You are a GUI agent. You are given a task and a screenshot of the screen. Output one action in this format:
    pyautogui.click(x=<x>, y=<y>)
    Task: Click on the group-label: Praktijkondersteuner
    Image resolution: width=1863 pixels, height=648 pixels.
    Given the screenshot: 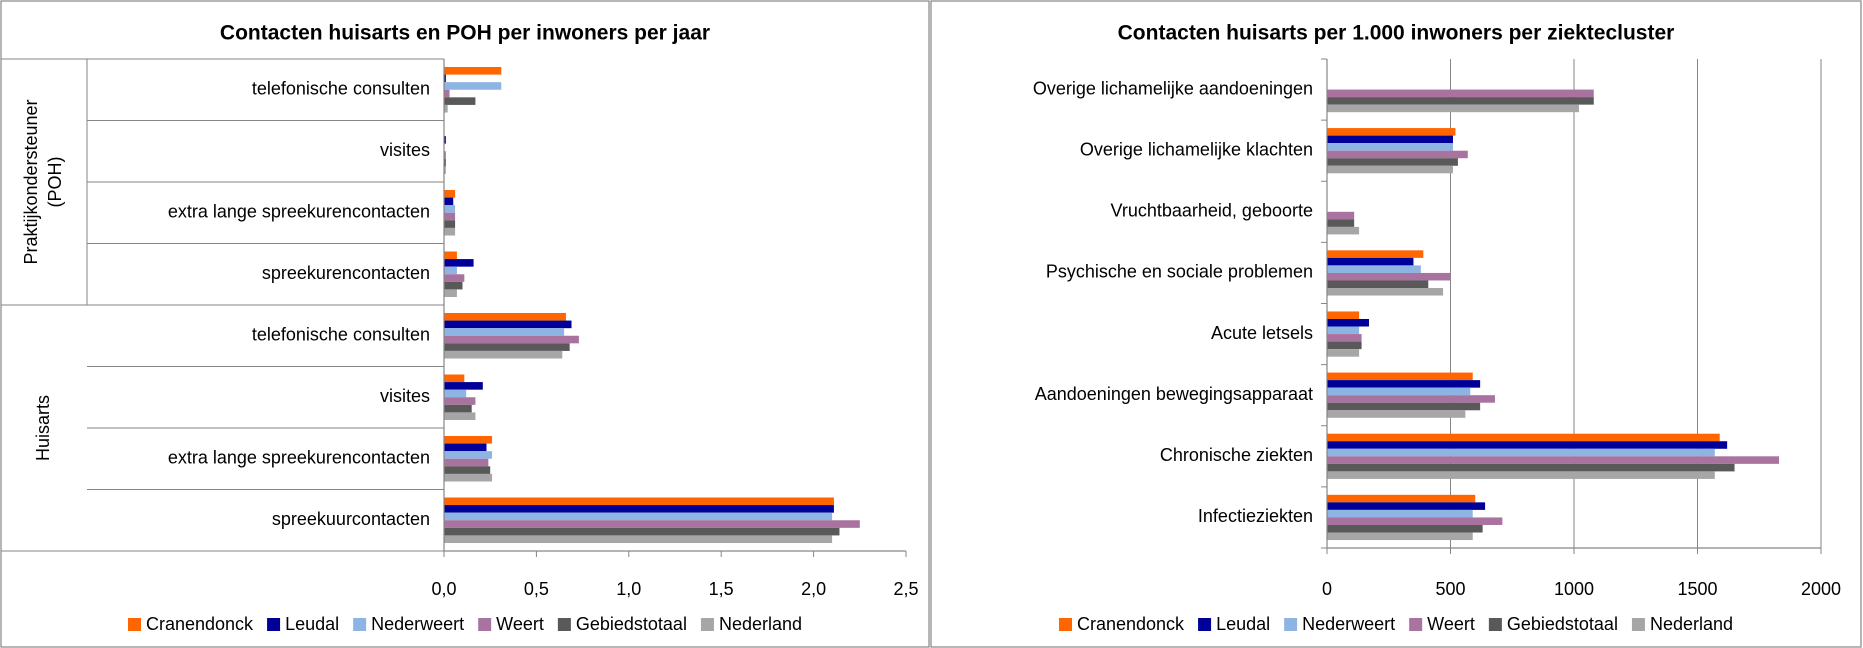 What is the action you would take?
    pyautogui.click(x=31, y=181)
    